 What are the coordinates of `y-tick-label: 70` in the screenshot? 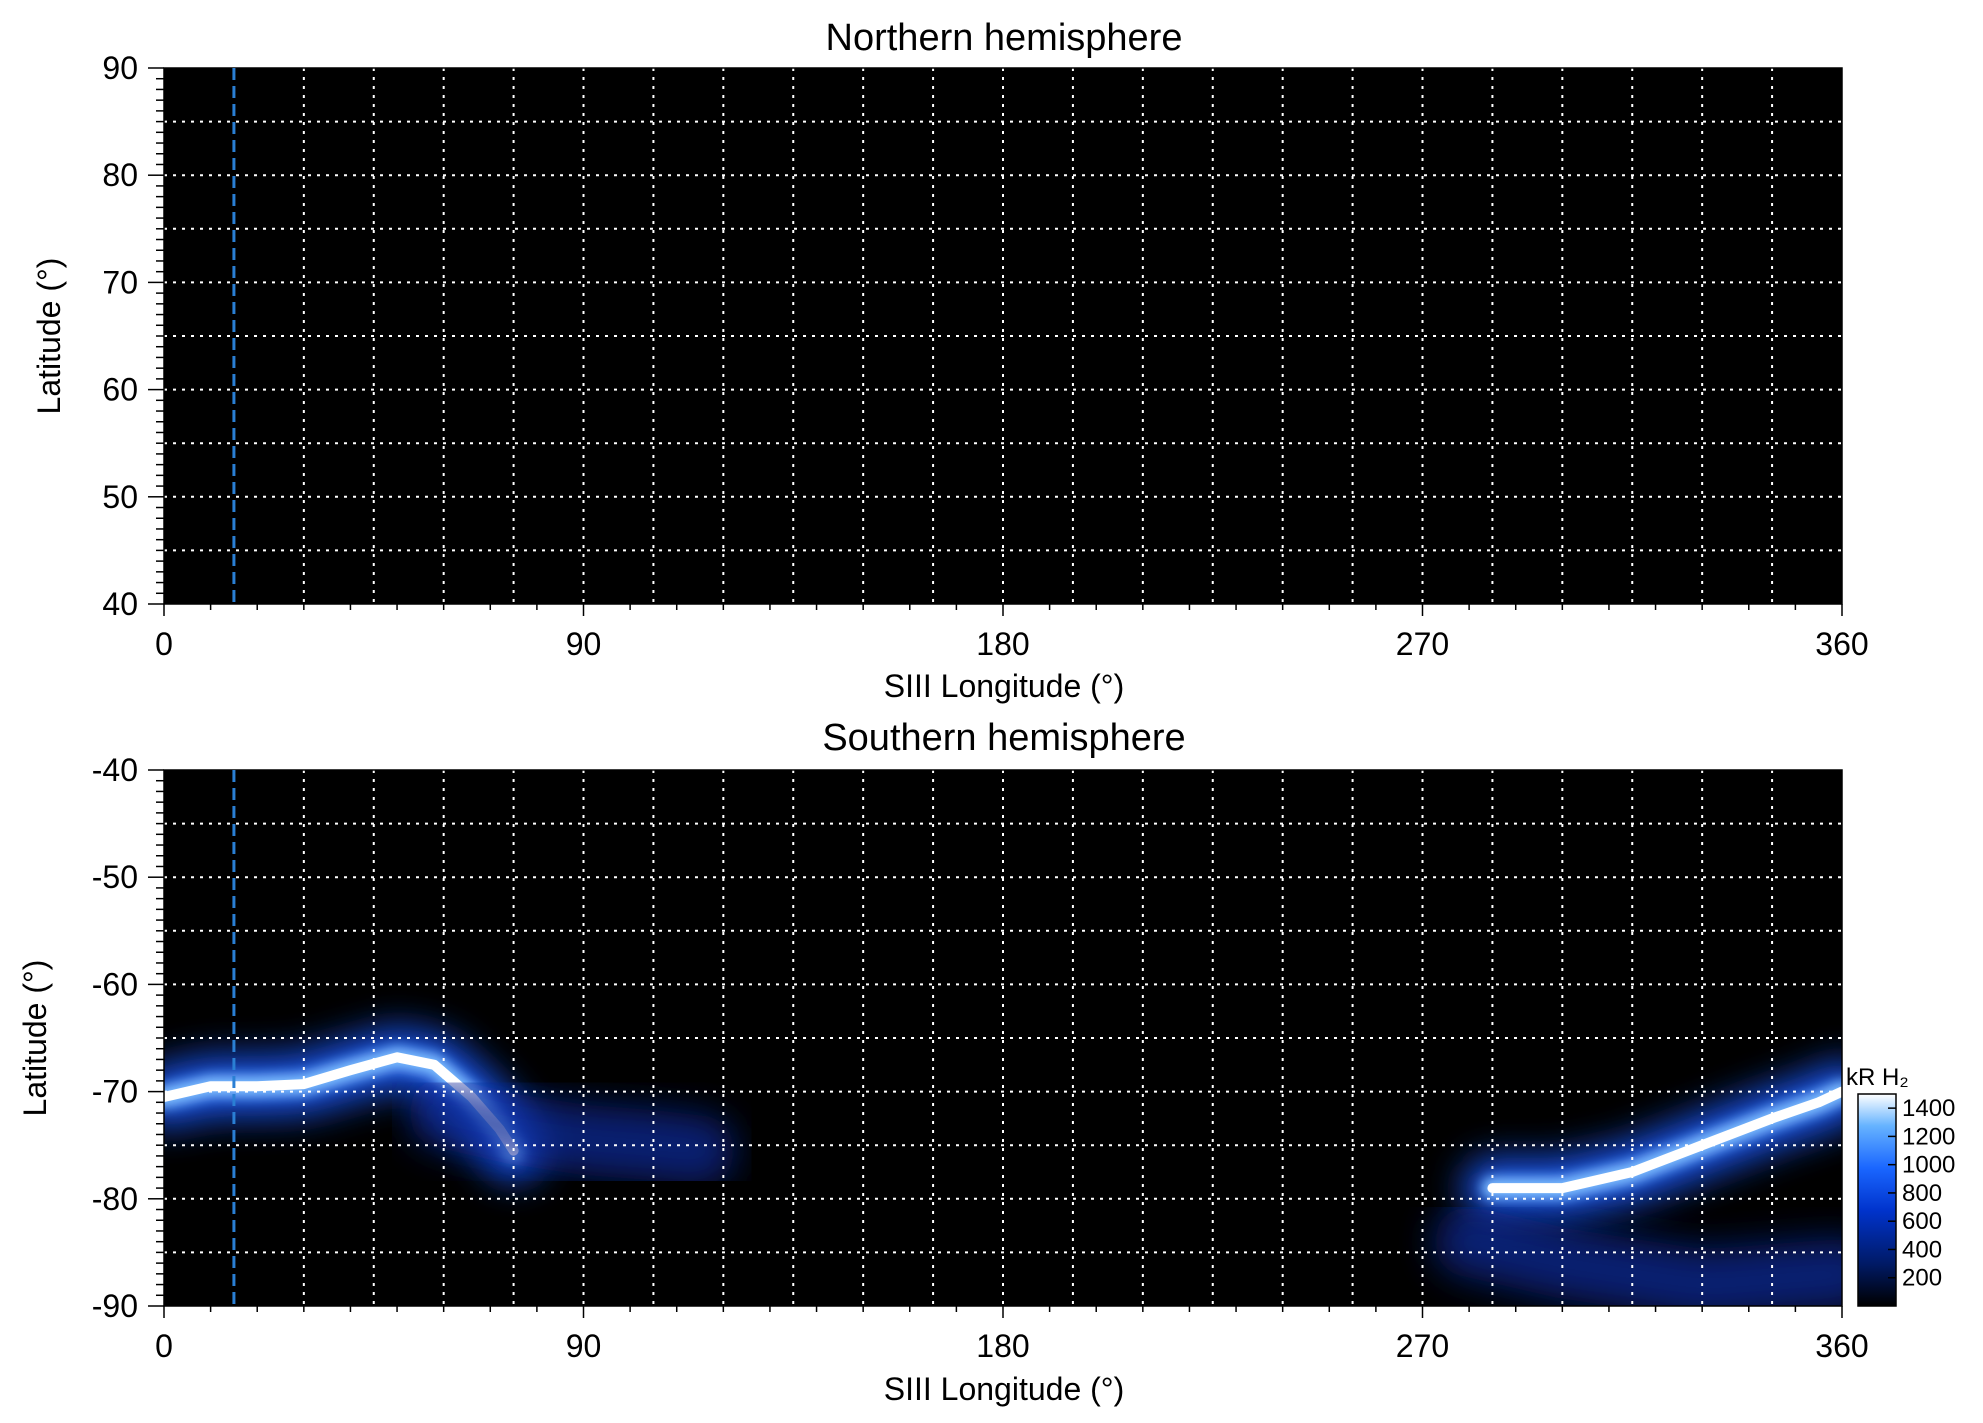 It's located at (120, 282).